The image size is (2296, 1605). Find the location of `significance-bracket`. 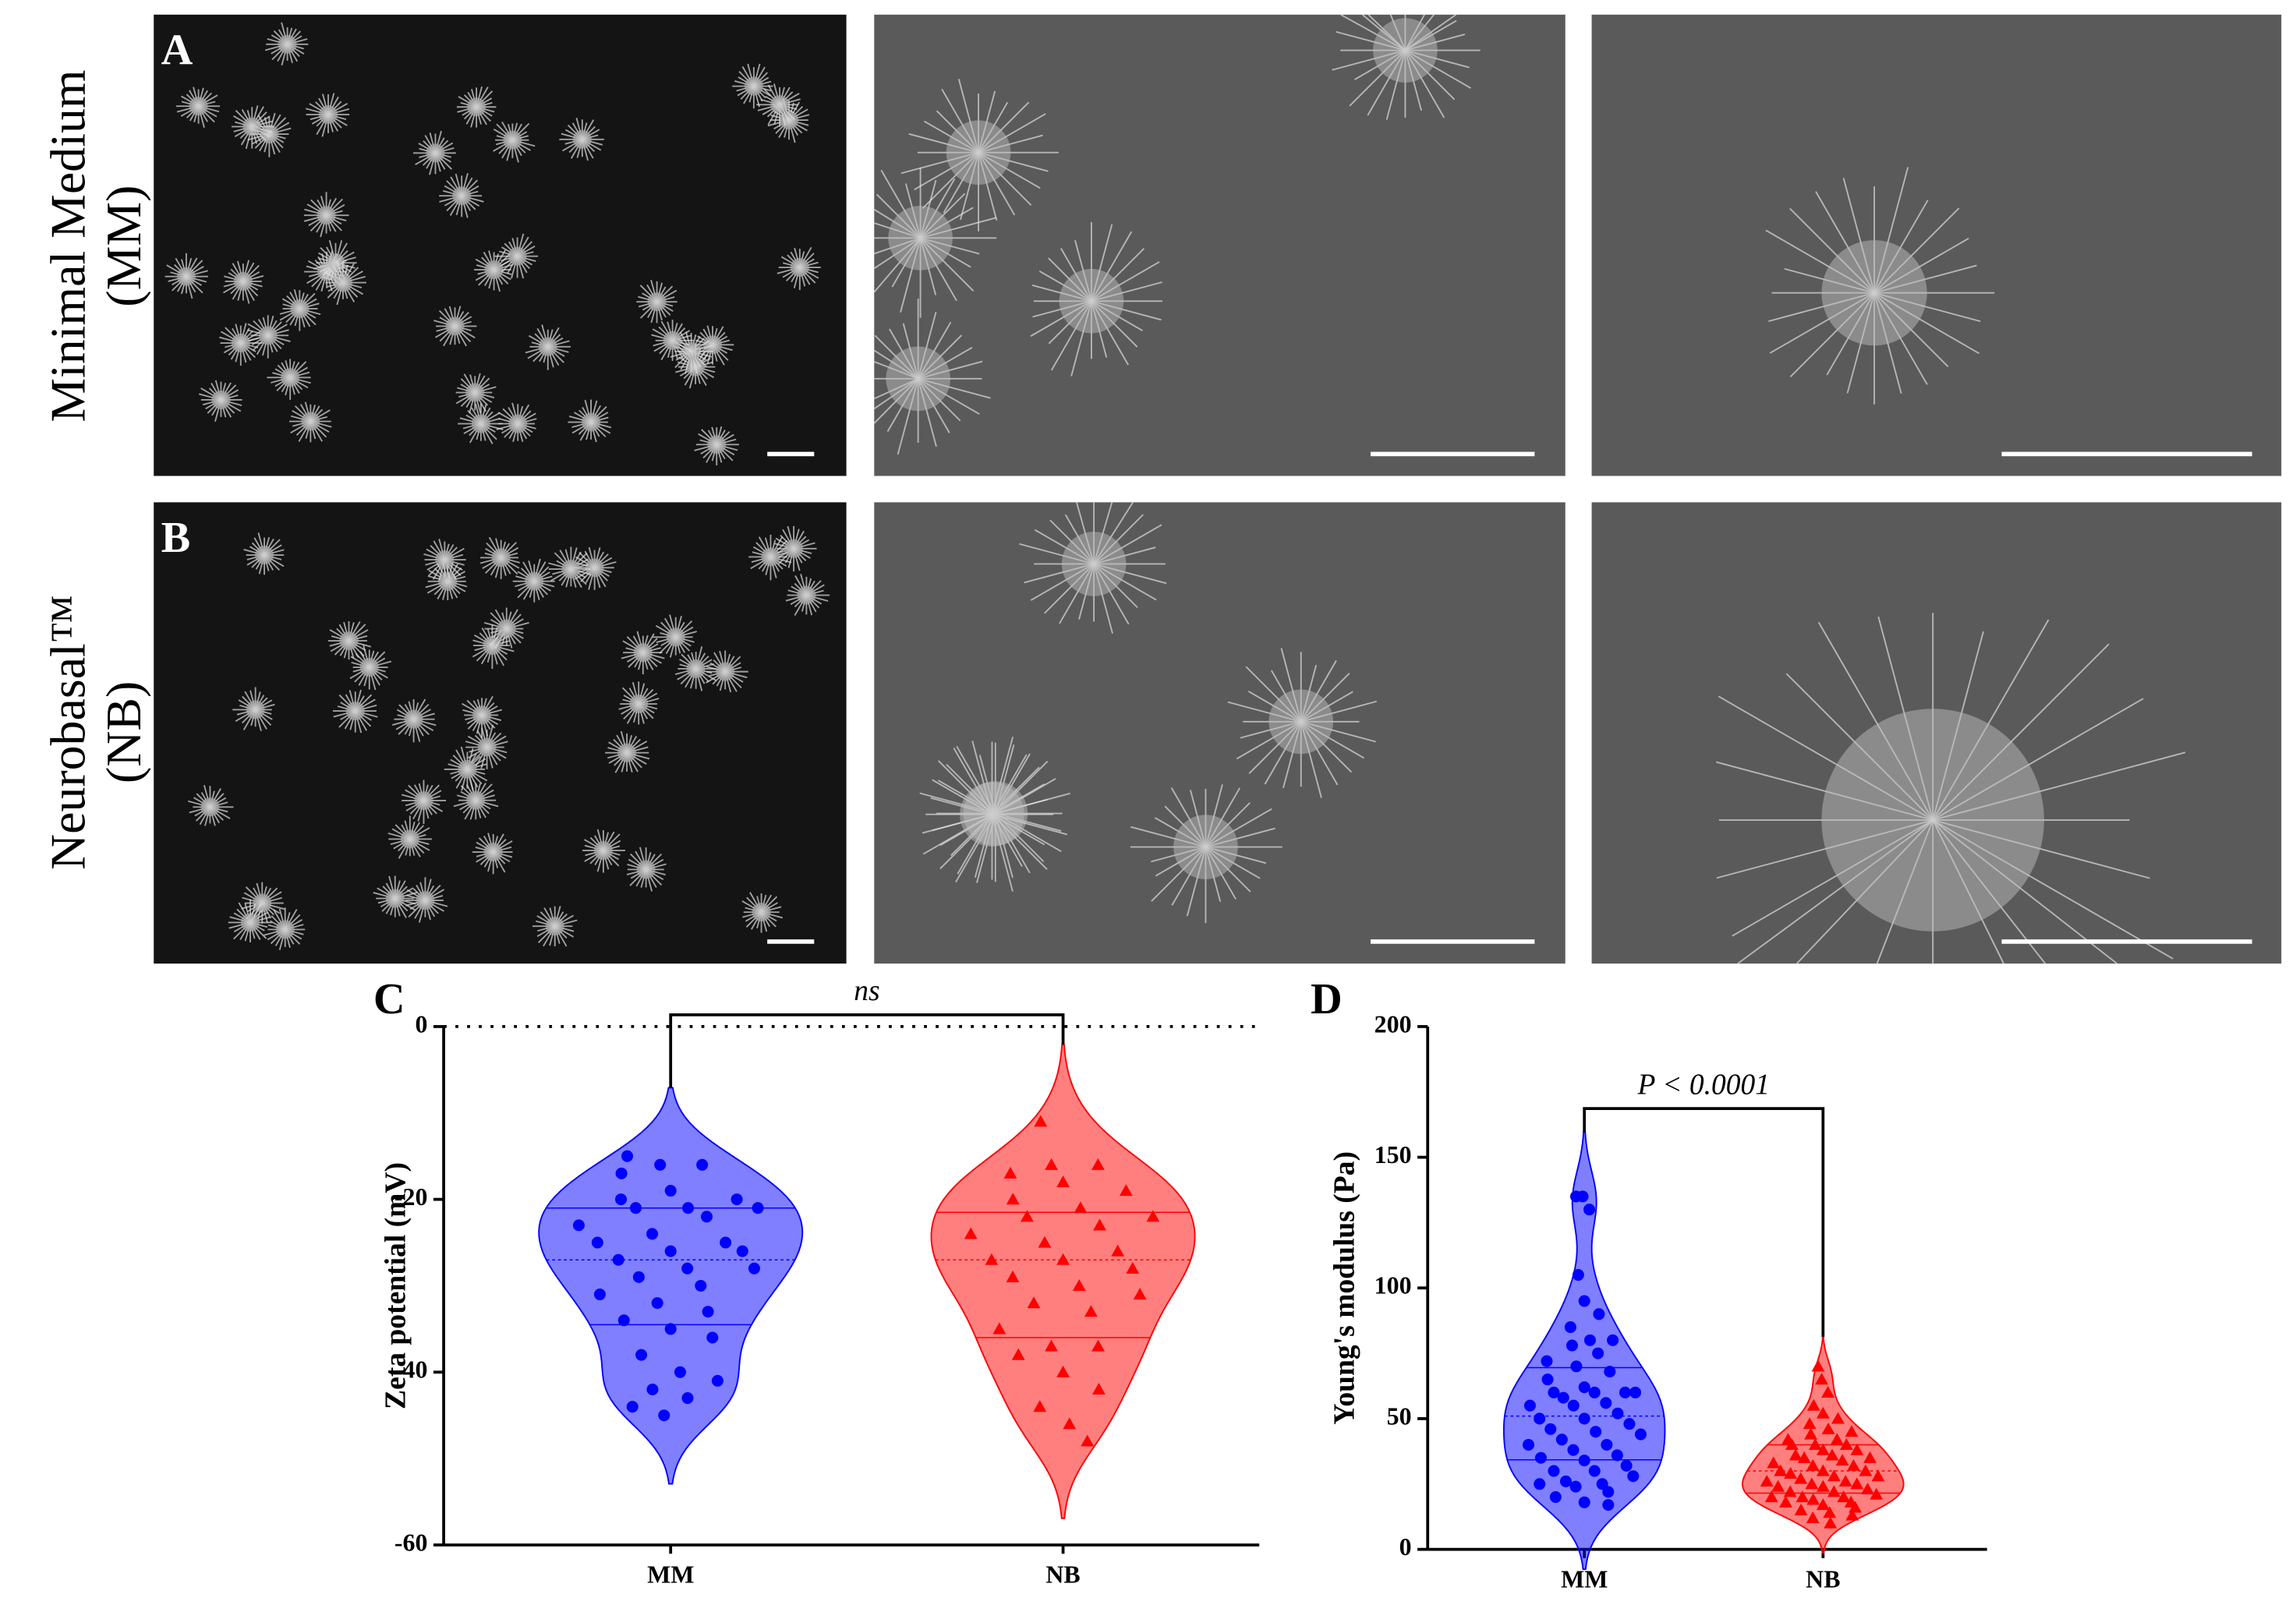

significance-bracket is located at coordinates (1704, 1222).